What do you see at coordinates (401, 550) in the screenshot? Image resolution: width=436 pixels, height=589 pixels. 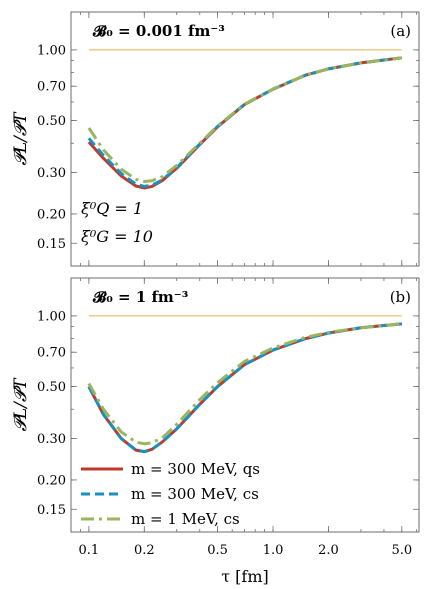 I see `x-tick-label: 5.0` at bounding box center [401, 550].